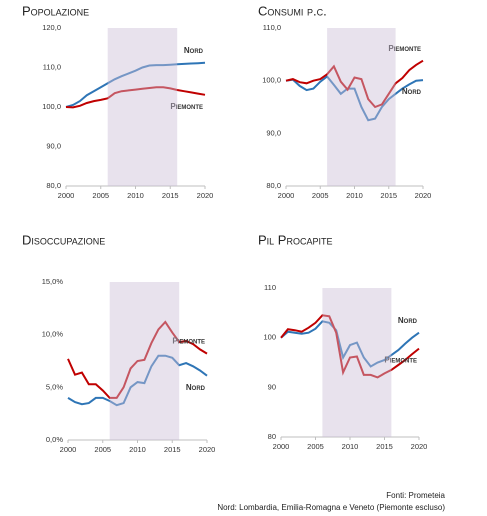 This screenshot has width=487, height=516. What do you see at coordinates (269, 337) in the screenshot?
I see `y-tick-label: 100` at bounding box center [269, 337].